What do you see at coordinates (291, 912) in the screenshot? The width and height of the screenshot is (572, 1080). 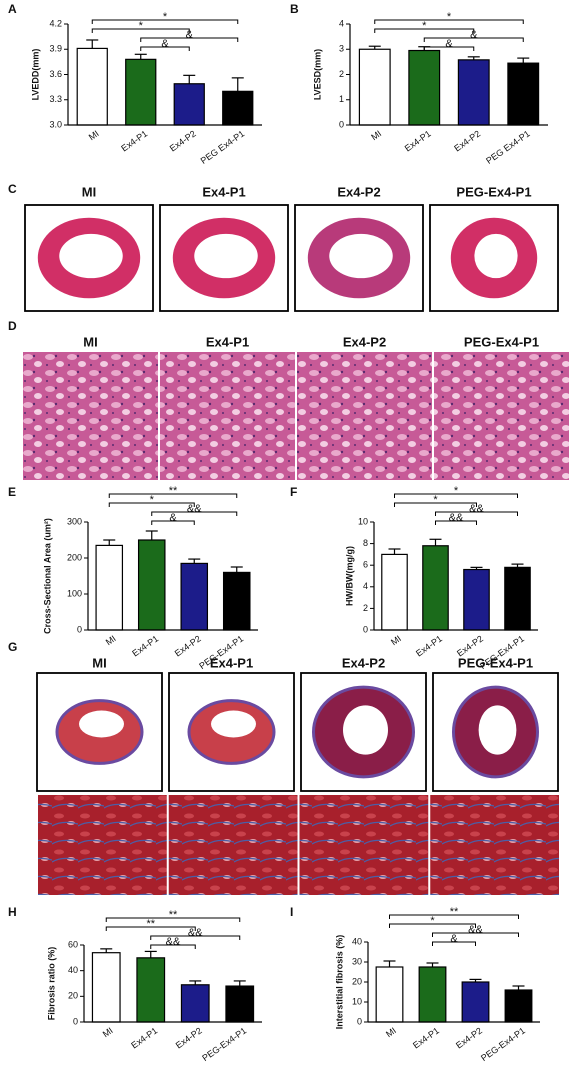 I see `panel-letter: I` at bounding box center [291, 912].